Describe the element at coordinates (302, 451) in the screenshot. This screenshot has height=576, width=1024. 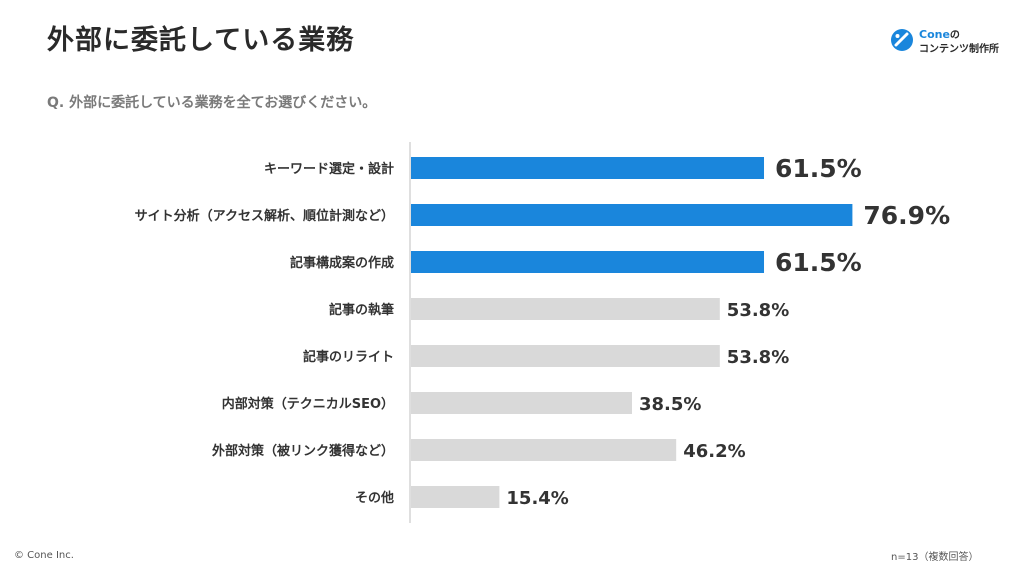
I see `category-label: 外部対策（被リンク獲得など）` at that location.